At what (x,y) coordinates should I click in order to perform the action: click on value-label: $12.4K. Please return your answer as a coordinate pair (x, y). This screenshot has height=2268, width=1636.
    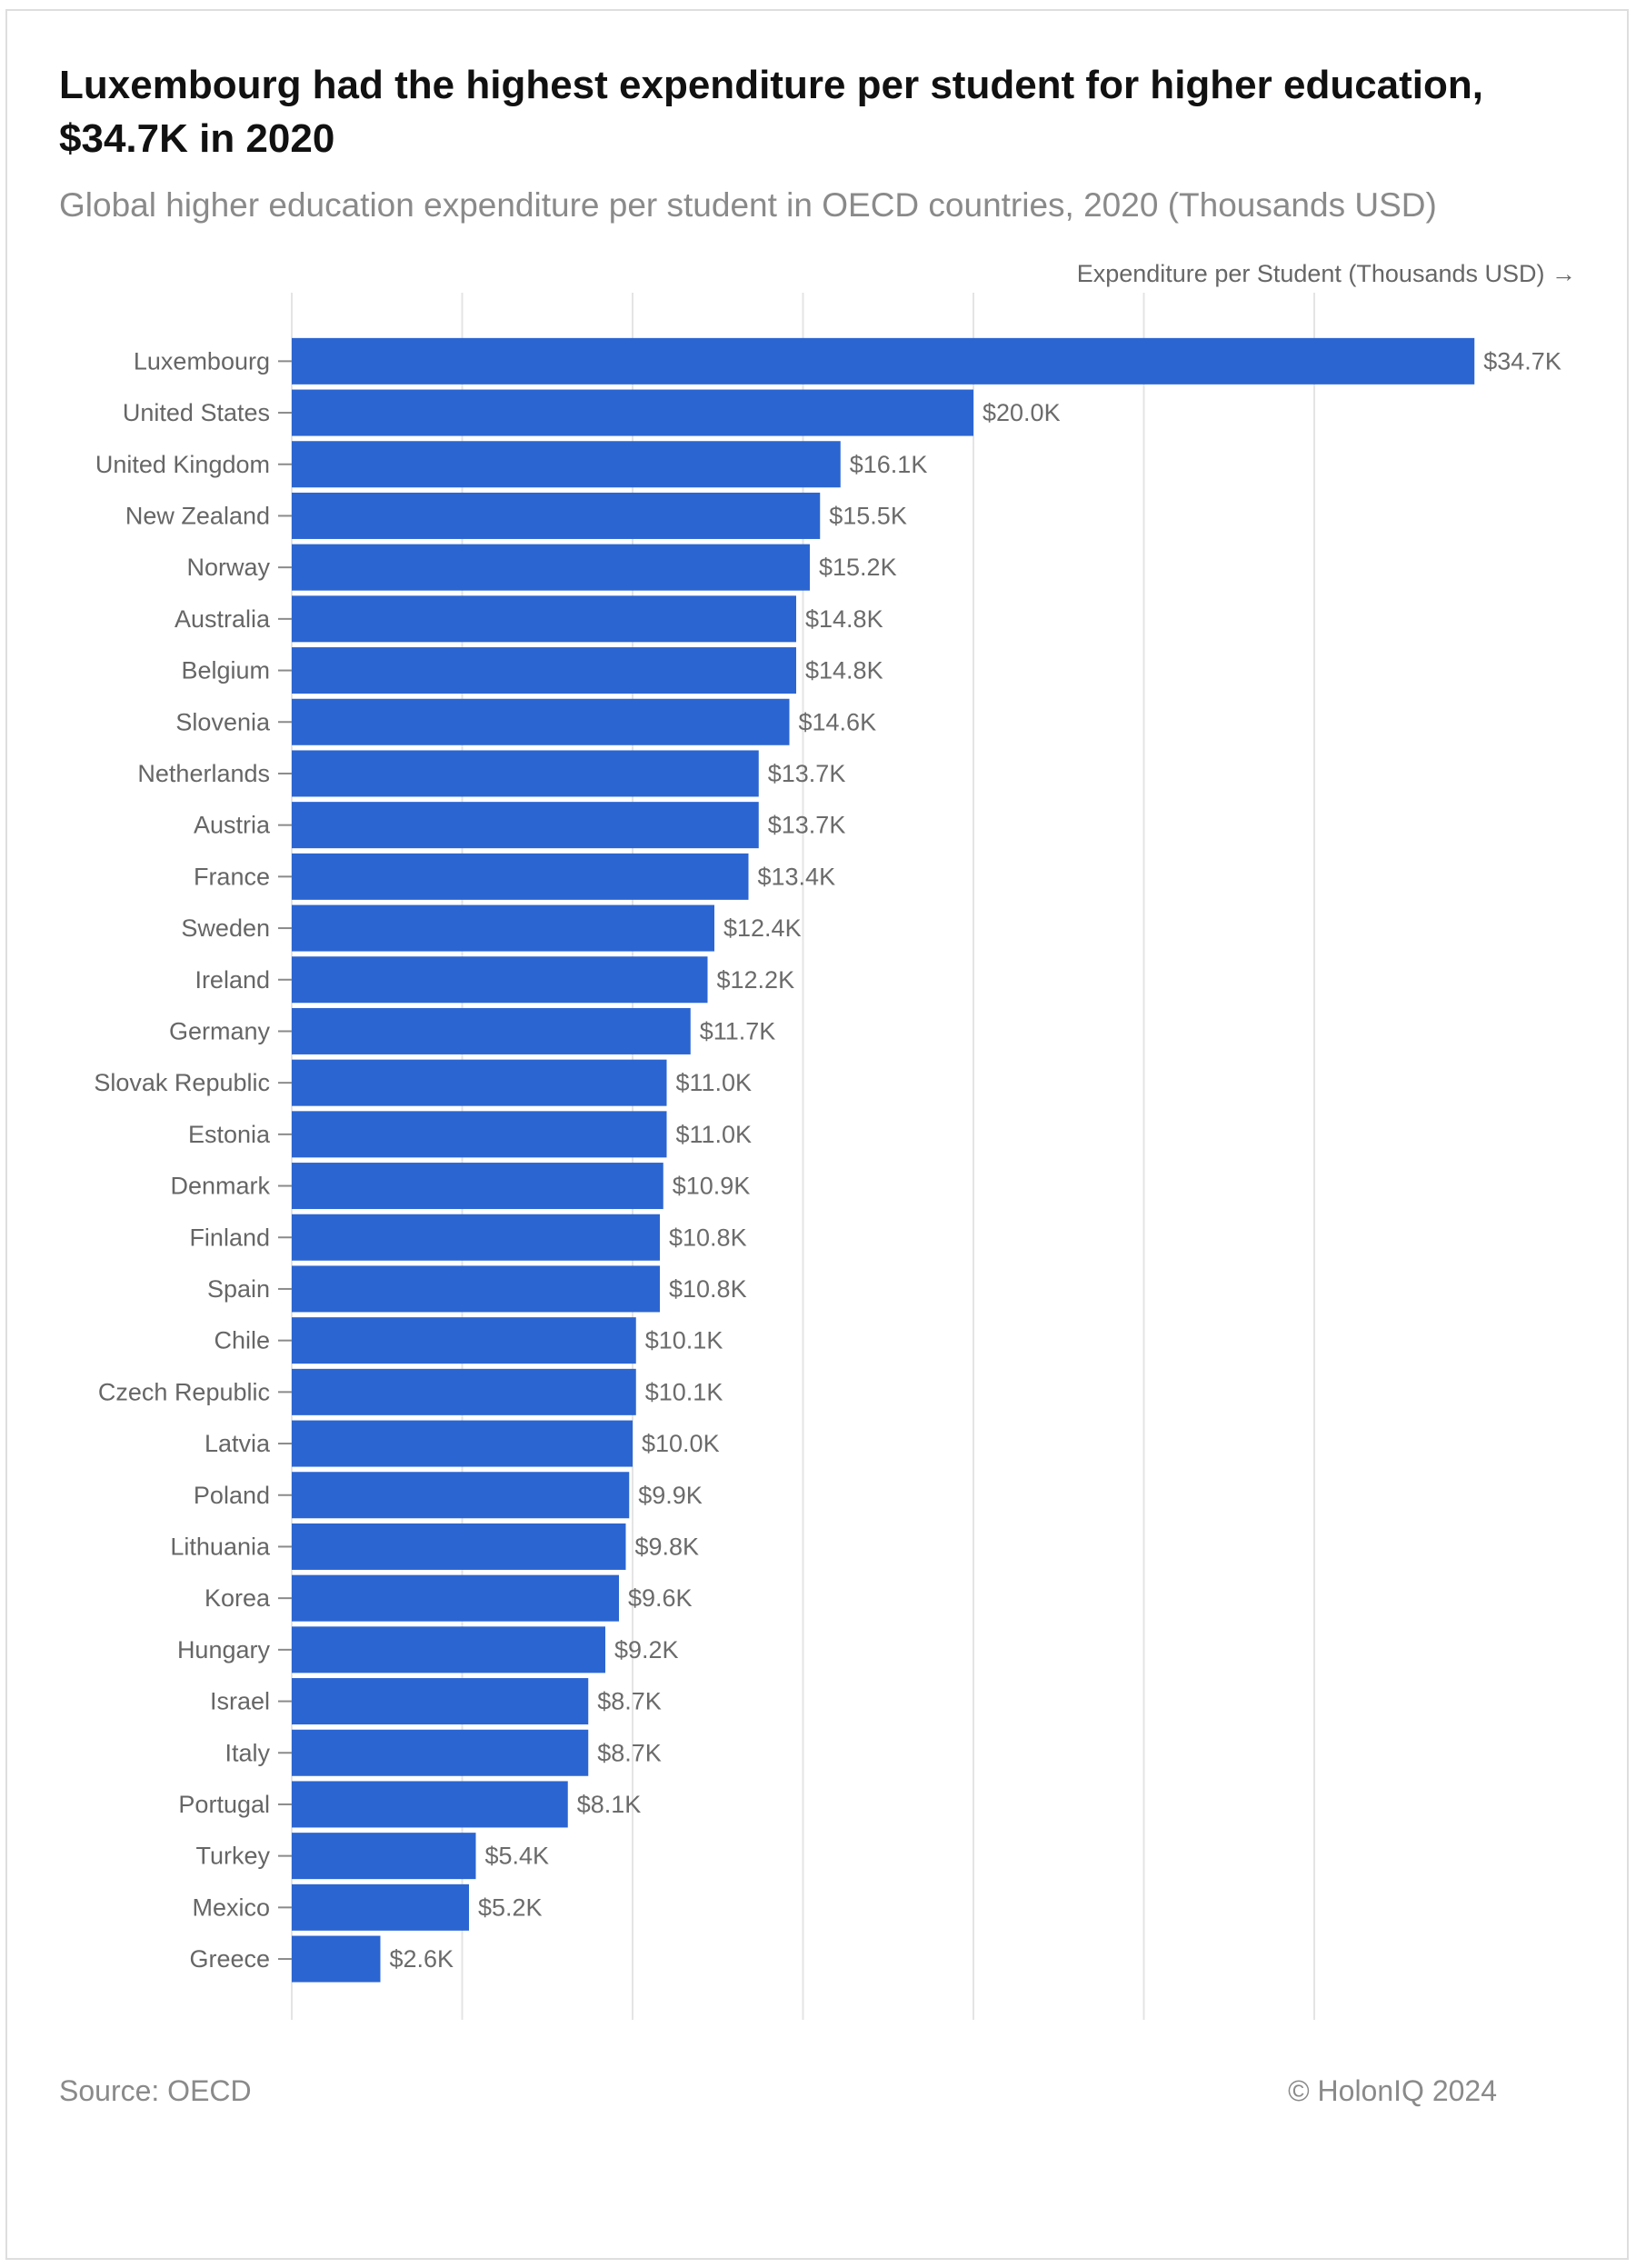
    Looking at the image, I should click on (762, 928).